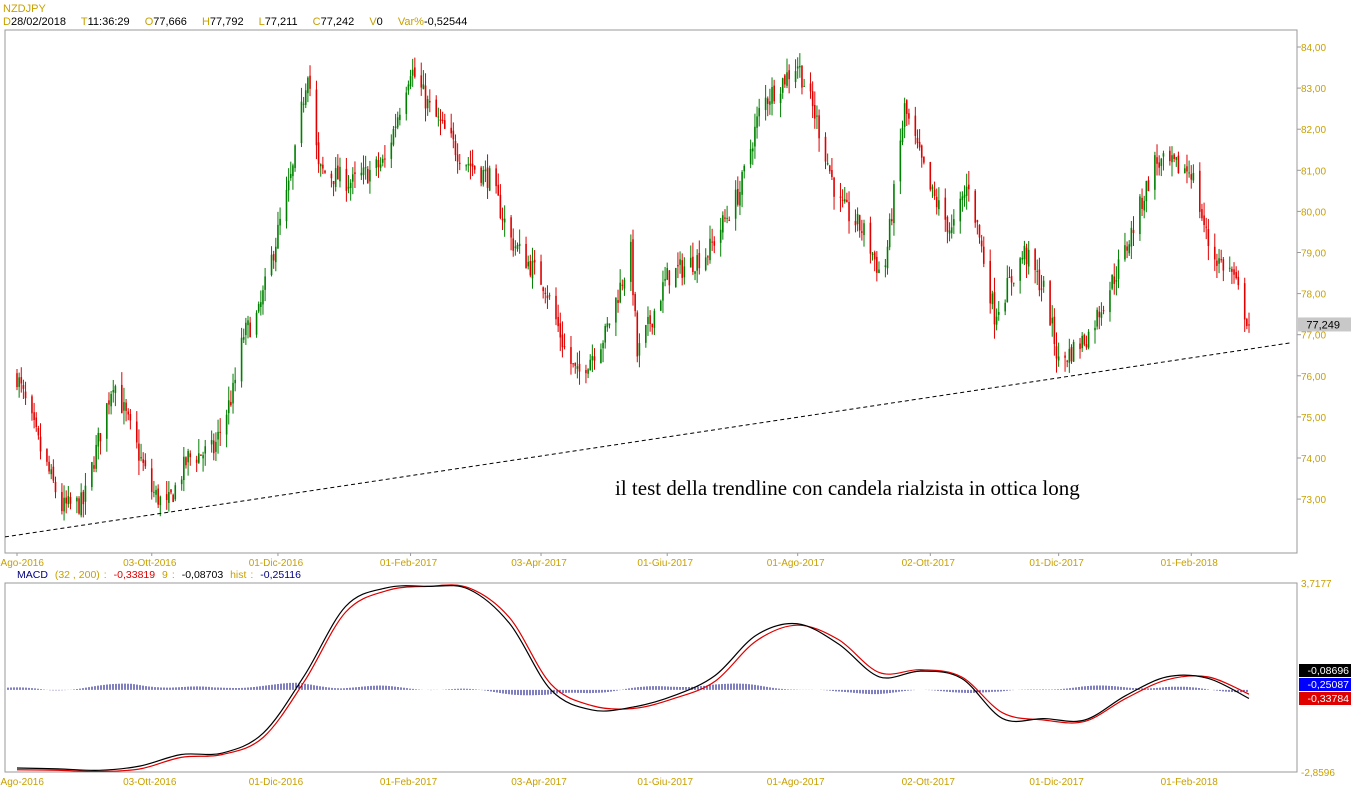 This screenshot has height=800, width=1352. Describe the element at coordinates (276, 782) in the screenshot. I see `macd-x-tick-label: 01-Dic-2016` at that location.